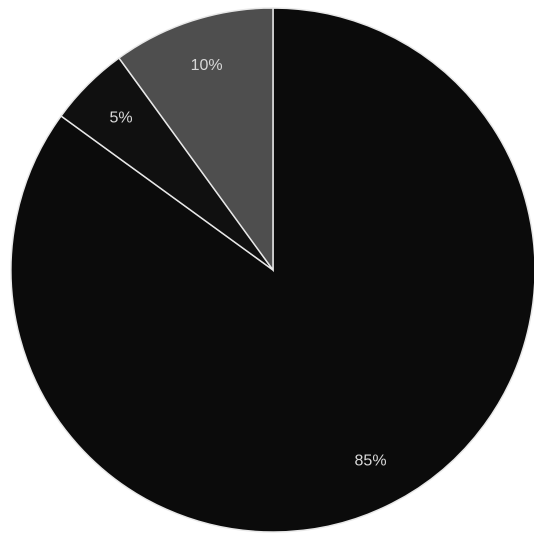 The width and height of the screenshot is (534, 539). I want to click on slice-label: 5%, so click(121, 117).